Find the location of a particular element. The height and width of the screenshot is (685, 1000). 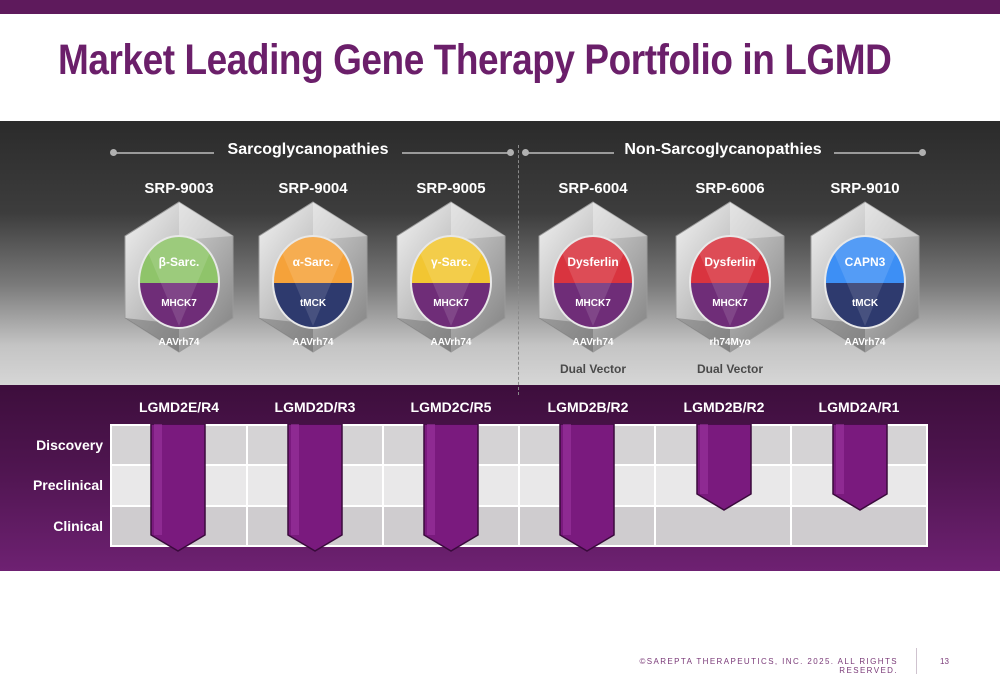

group-divider is located at coordinates (518, 270).